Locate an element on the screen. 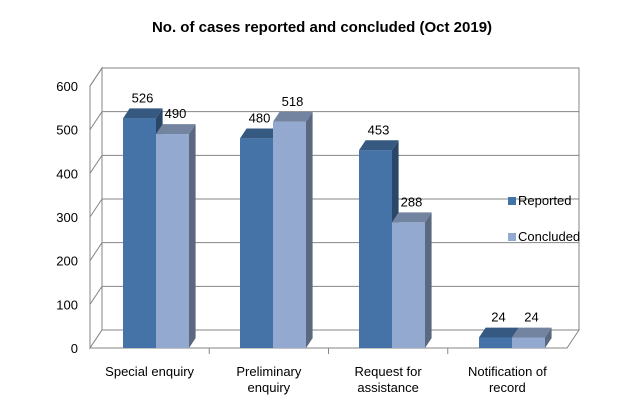 This screenshot has height=414, width=644. y-tick-label: 0 is located at coordinates (74, 348).